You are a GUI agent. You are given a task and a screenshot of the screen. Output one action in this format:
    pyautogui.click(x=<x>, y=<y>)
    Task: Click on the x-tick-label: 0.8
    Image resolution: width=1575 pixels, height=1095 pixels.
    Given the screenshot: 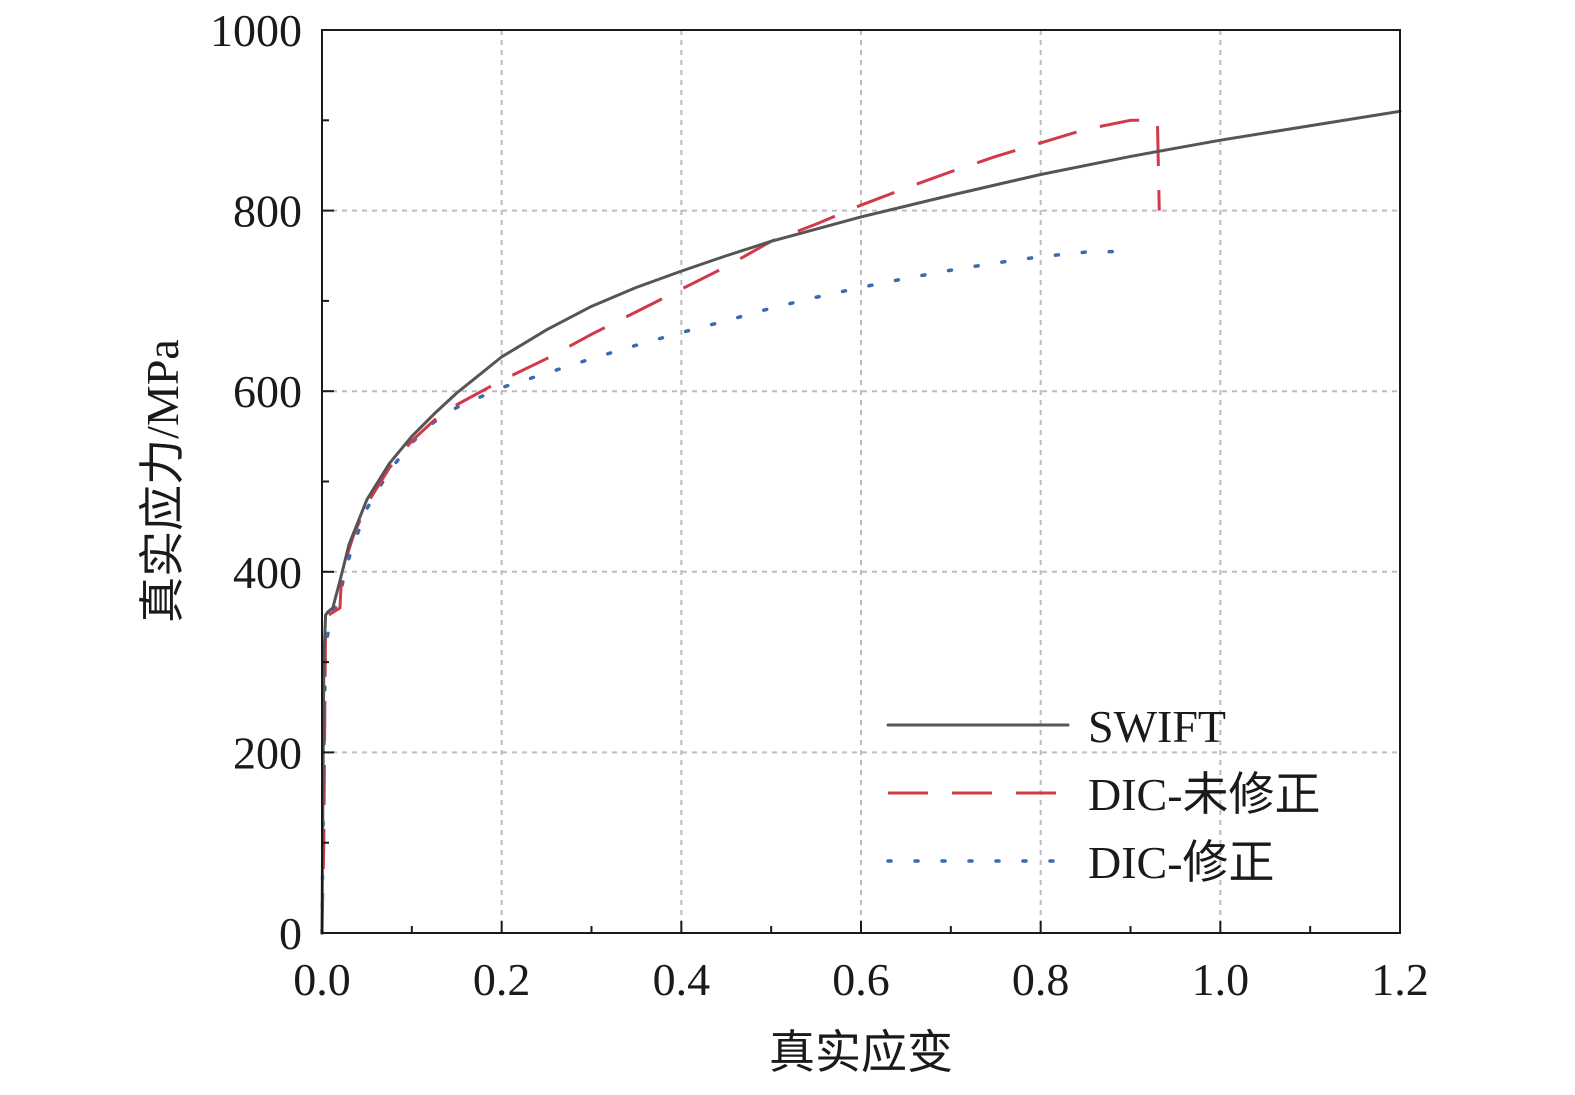 What is the action you would take?
    pyautogui.click(x=1041, y=979)
    